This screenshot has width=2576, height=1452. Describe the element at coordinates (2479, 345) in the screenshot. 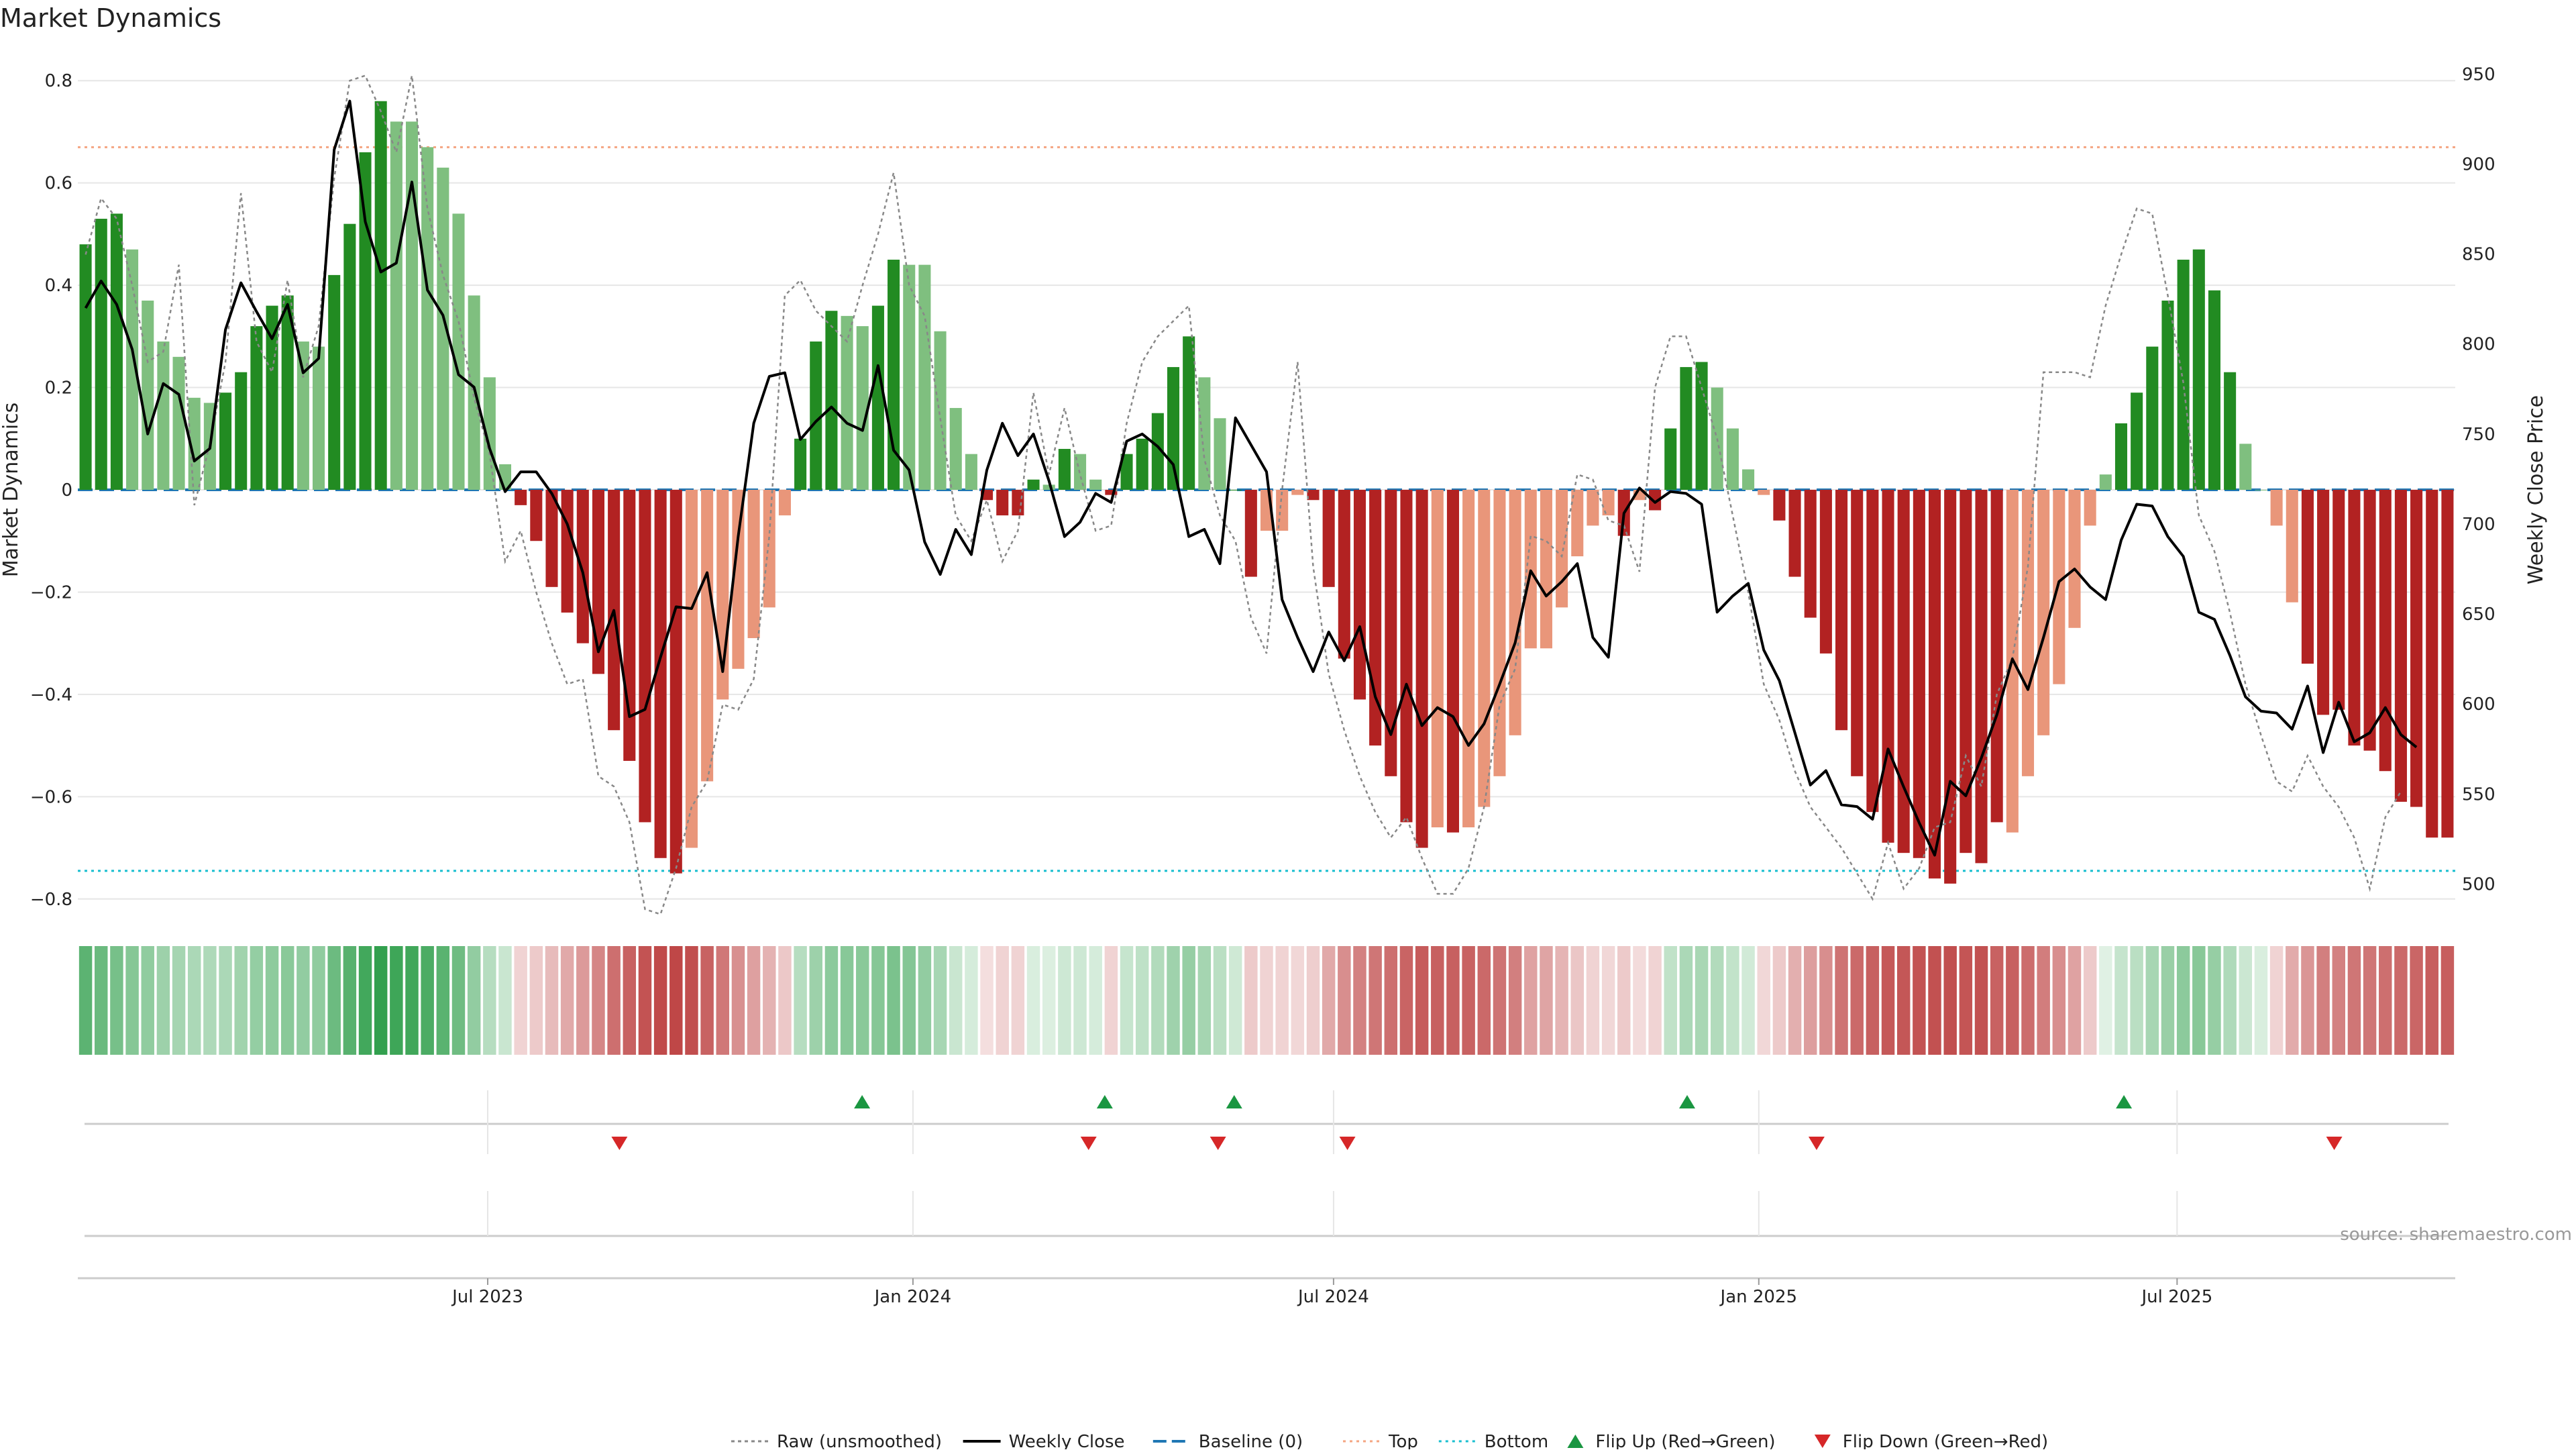

I see `y-right-tick-label: 800` at that location.